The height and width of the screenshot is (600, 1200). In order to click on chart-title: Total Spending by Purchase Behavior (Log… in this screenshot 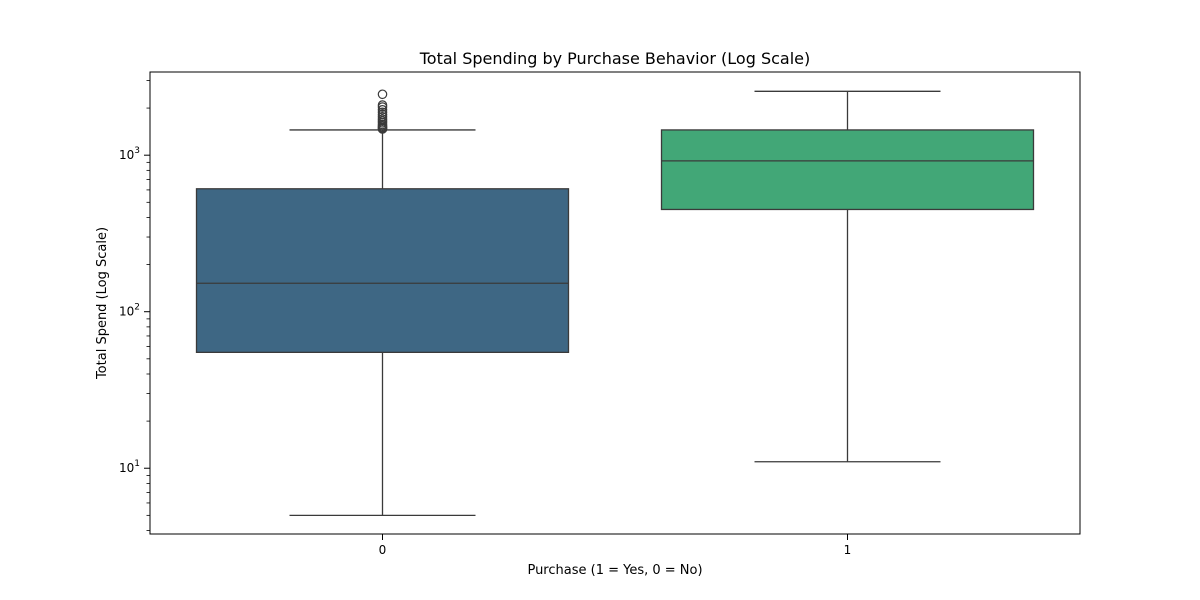, I will do `click(615, 58)`.